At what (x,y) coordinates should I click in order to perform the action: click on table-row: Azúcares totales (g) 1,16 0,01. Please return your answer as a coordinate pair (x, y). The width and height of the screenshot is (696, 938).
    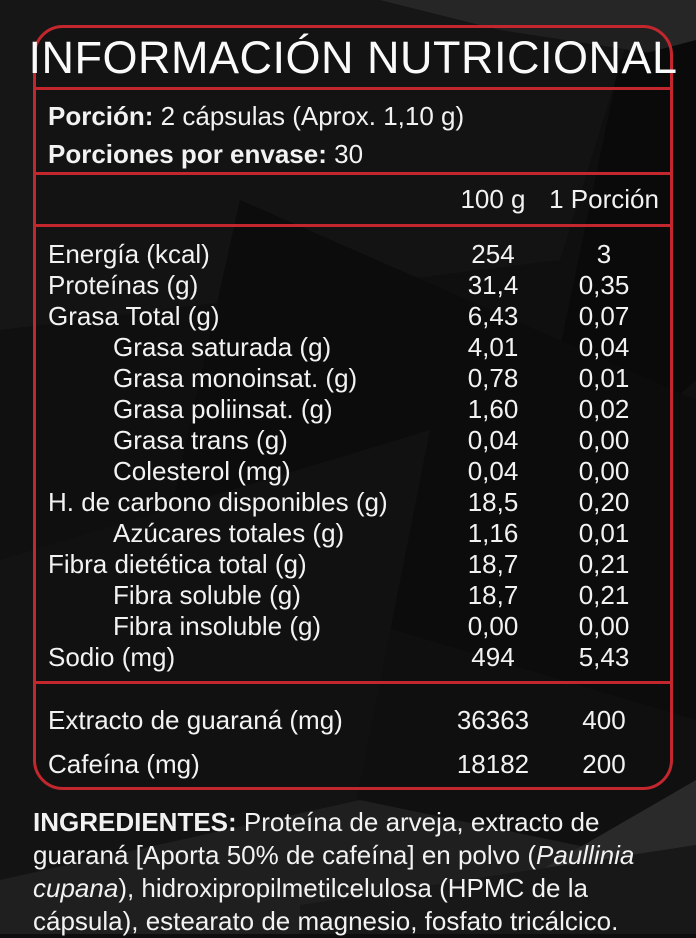
    Looking at the image, I should click on (351, 533).